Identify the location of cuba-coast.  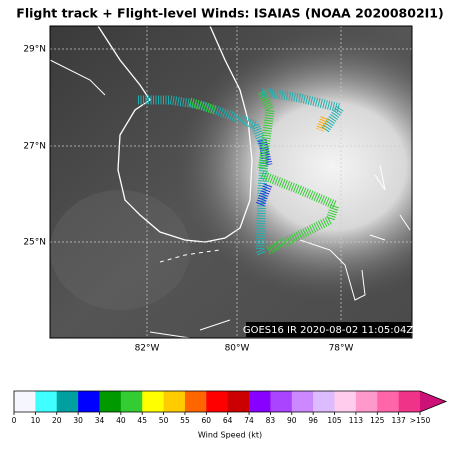
(190, 329).